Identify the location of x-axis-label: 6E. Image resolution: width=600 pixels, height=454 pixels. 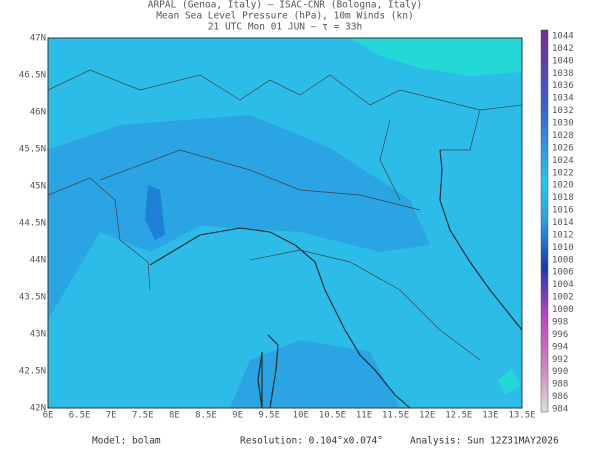
(48, 416).